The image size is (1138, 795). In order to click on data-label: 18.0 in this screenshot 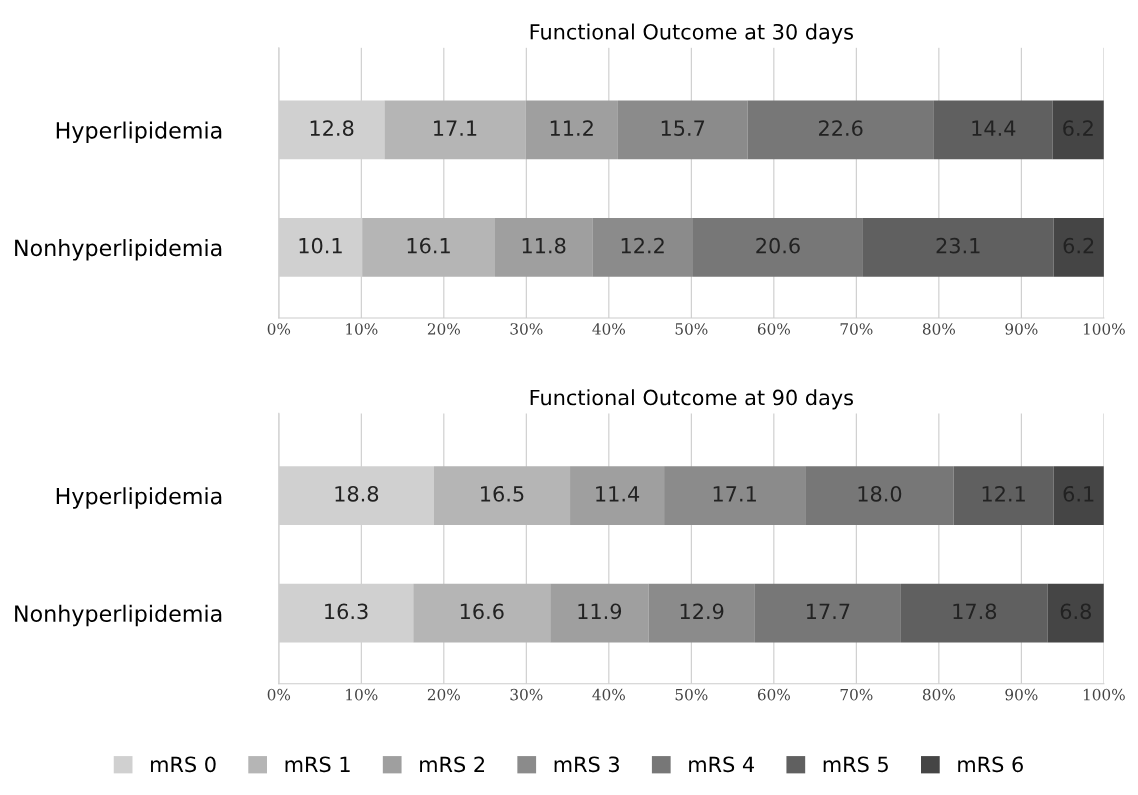, I will do `click(880, 493)`.